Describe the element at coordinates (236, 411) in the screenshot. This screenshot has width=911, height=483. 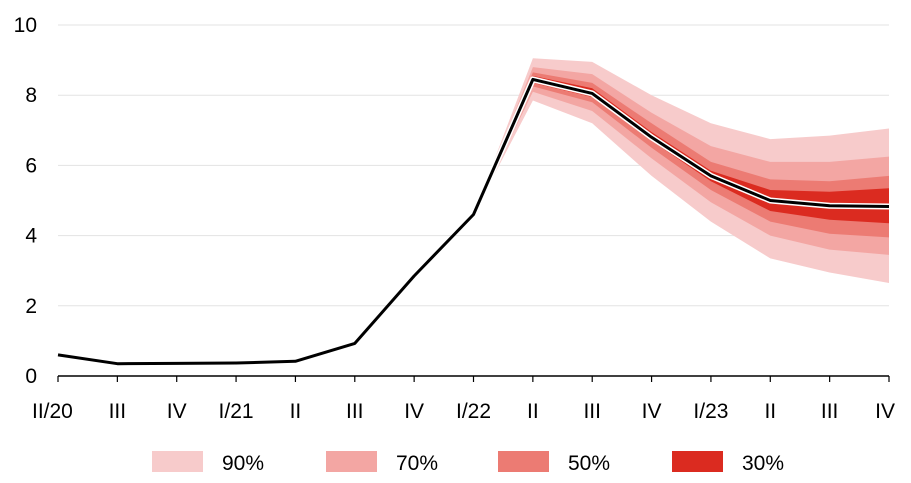
I see `x-tick-label: I/21` at that location.